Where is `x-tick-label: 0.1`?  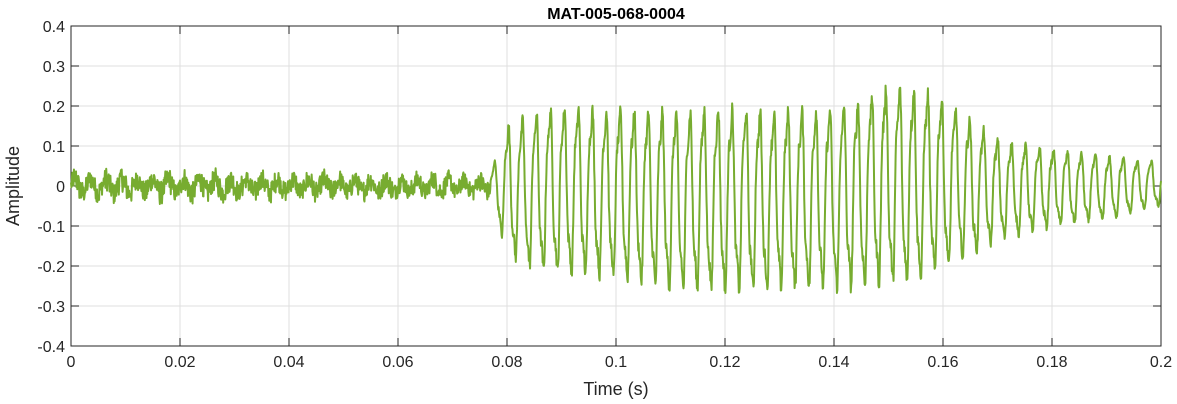
x-tick-label: 0.1 is located at coordinates (616, 362).